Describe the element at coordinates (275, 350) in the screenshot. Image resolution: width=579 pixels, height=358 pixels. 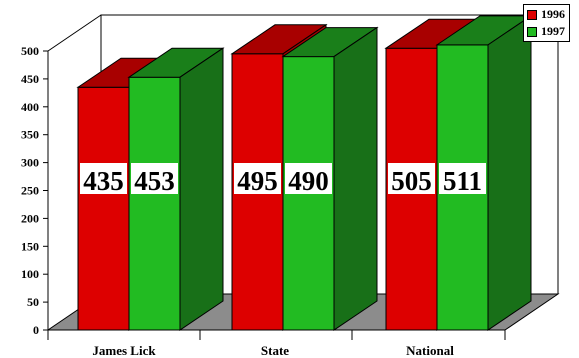
I see `x-tick-label: State` at that location.